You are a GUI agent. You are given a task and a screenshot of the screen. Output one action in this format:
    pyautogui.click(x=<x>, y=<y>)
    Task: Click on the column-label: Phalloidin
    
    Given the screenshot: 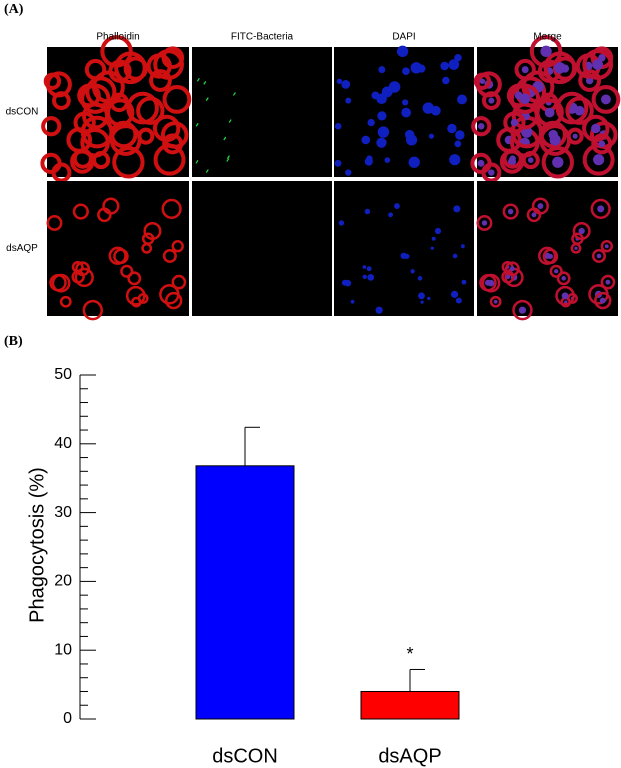 What is the action you would take?
    pyautogui.click(x=117, y=37)
    